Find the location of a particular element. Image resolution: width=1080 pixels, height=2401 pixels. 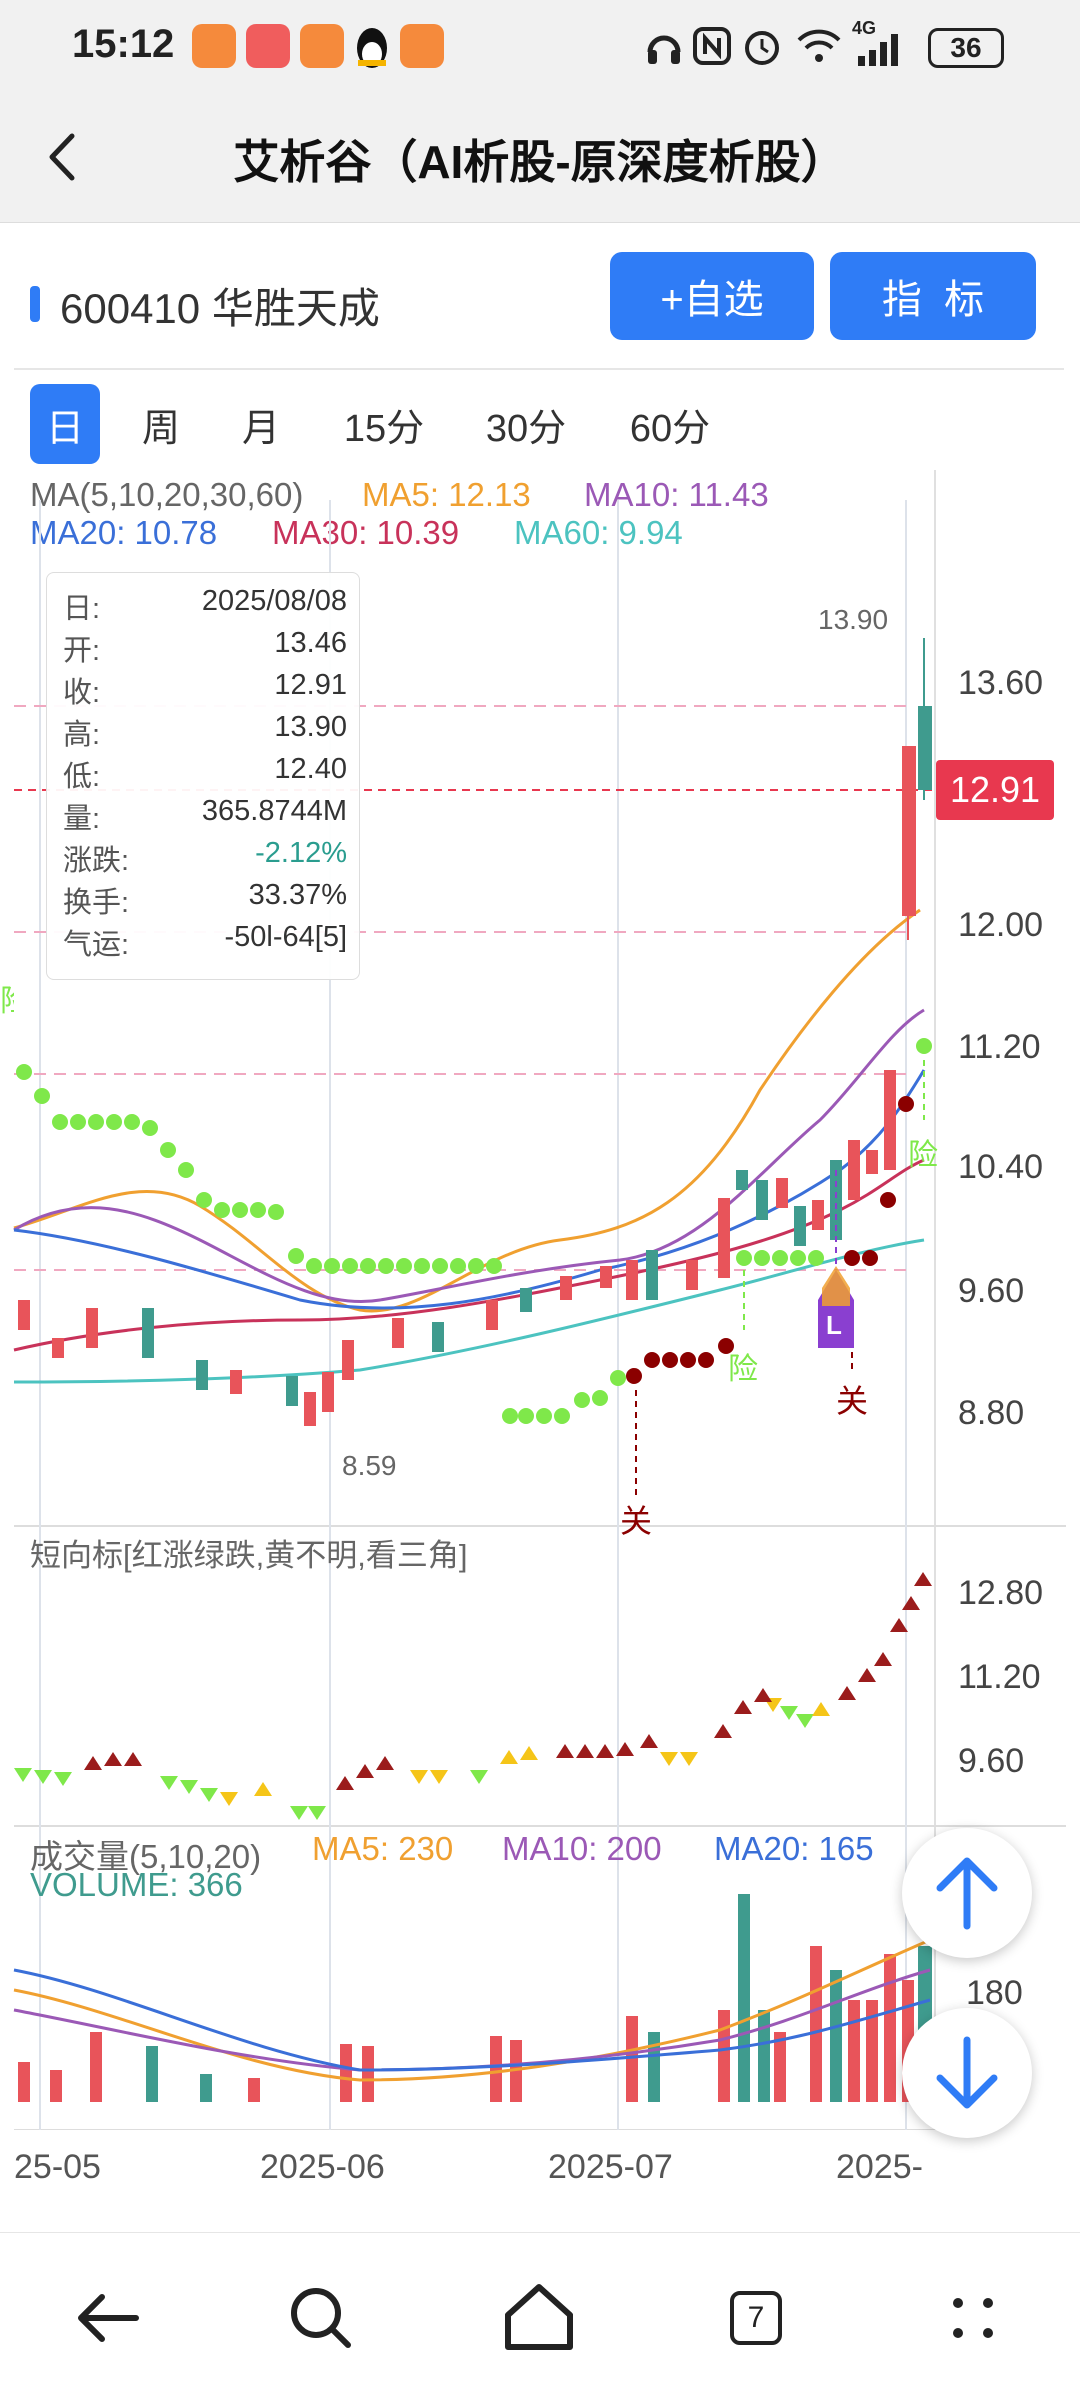

short-indicator-title: 短向标[红涨绿跌,黄不明,看三角] is located at coordinates (249, 1555).